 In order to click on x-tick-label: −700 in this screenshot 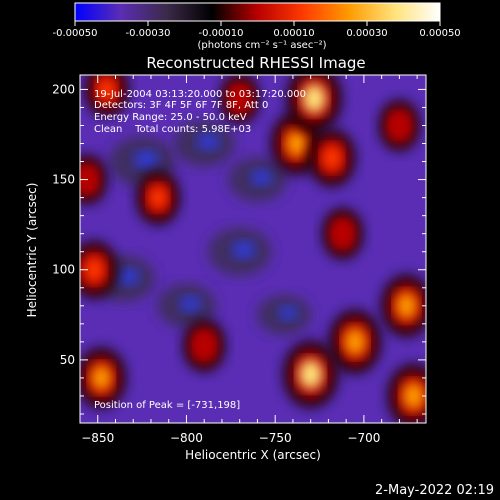, I will do `click(363, 438)`.